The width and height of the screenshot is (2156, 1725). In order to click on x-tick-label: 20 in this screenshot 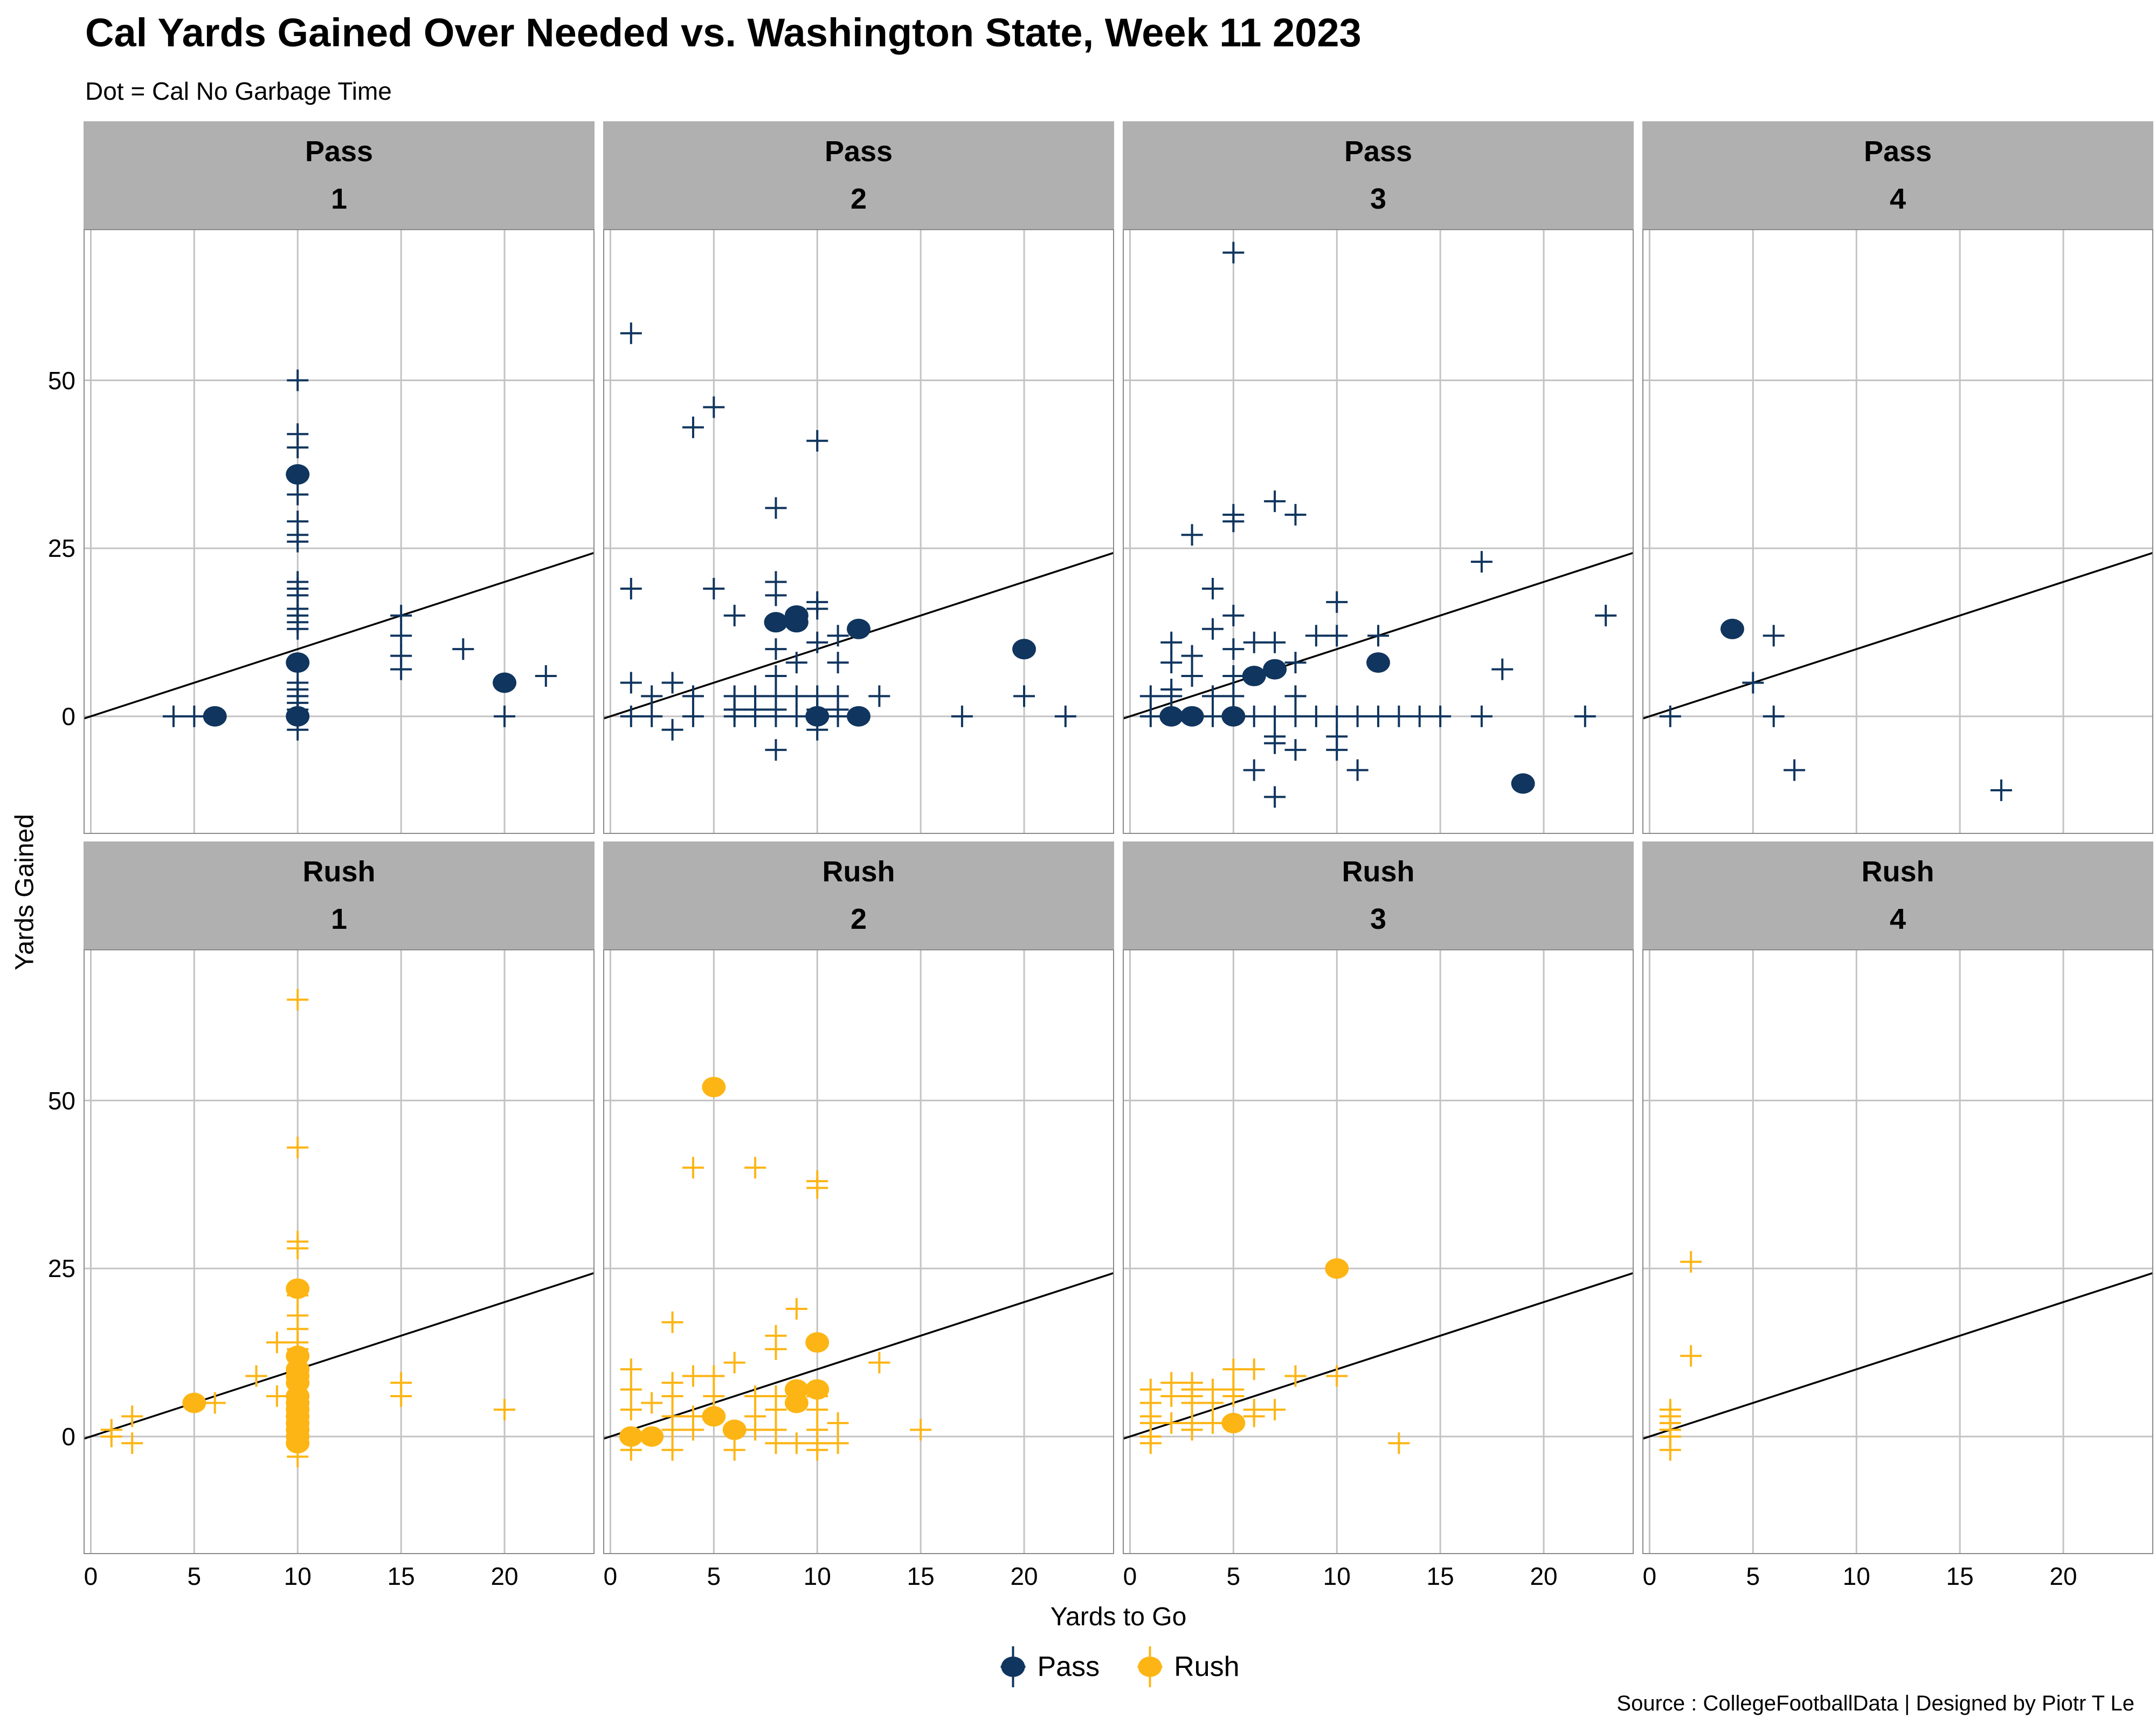, I will do `click(1544, 1576)`.